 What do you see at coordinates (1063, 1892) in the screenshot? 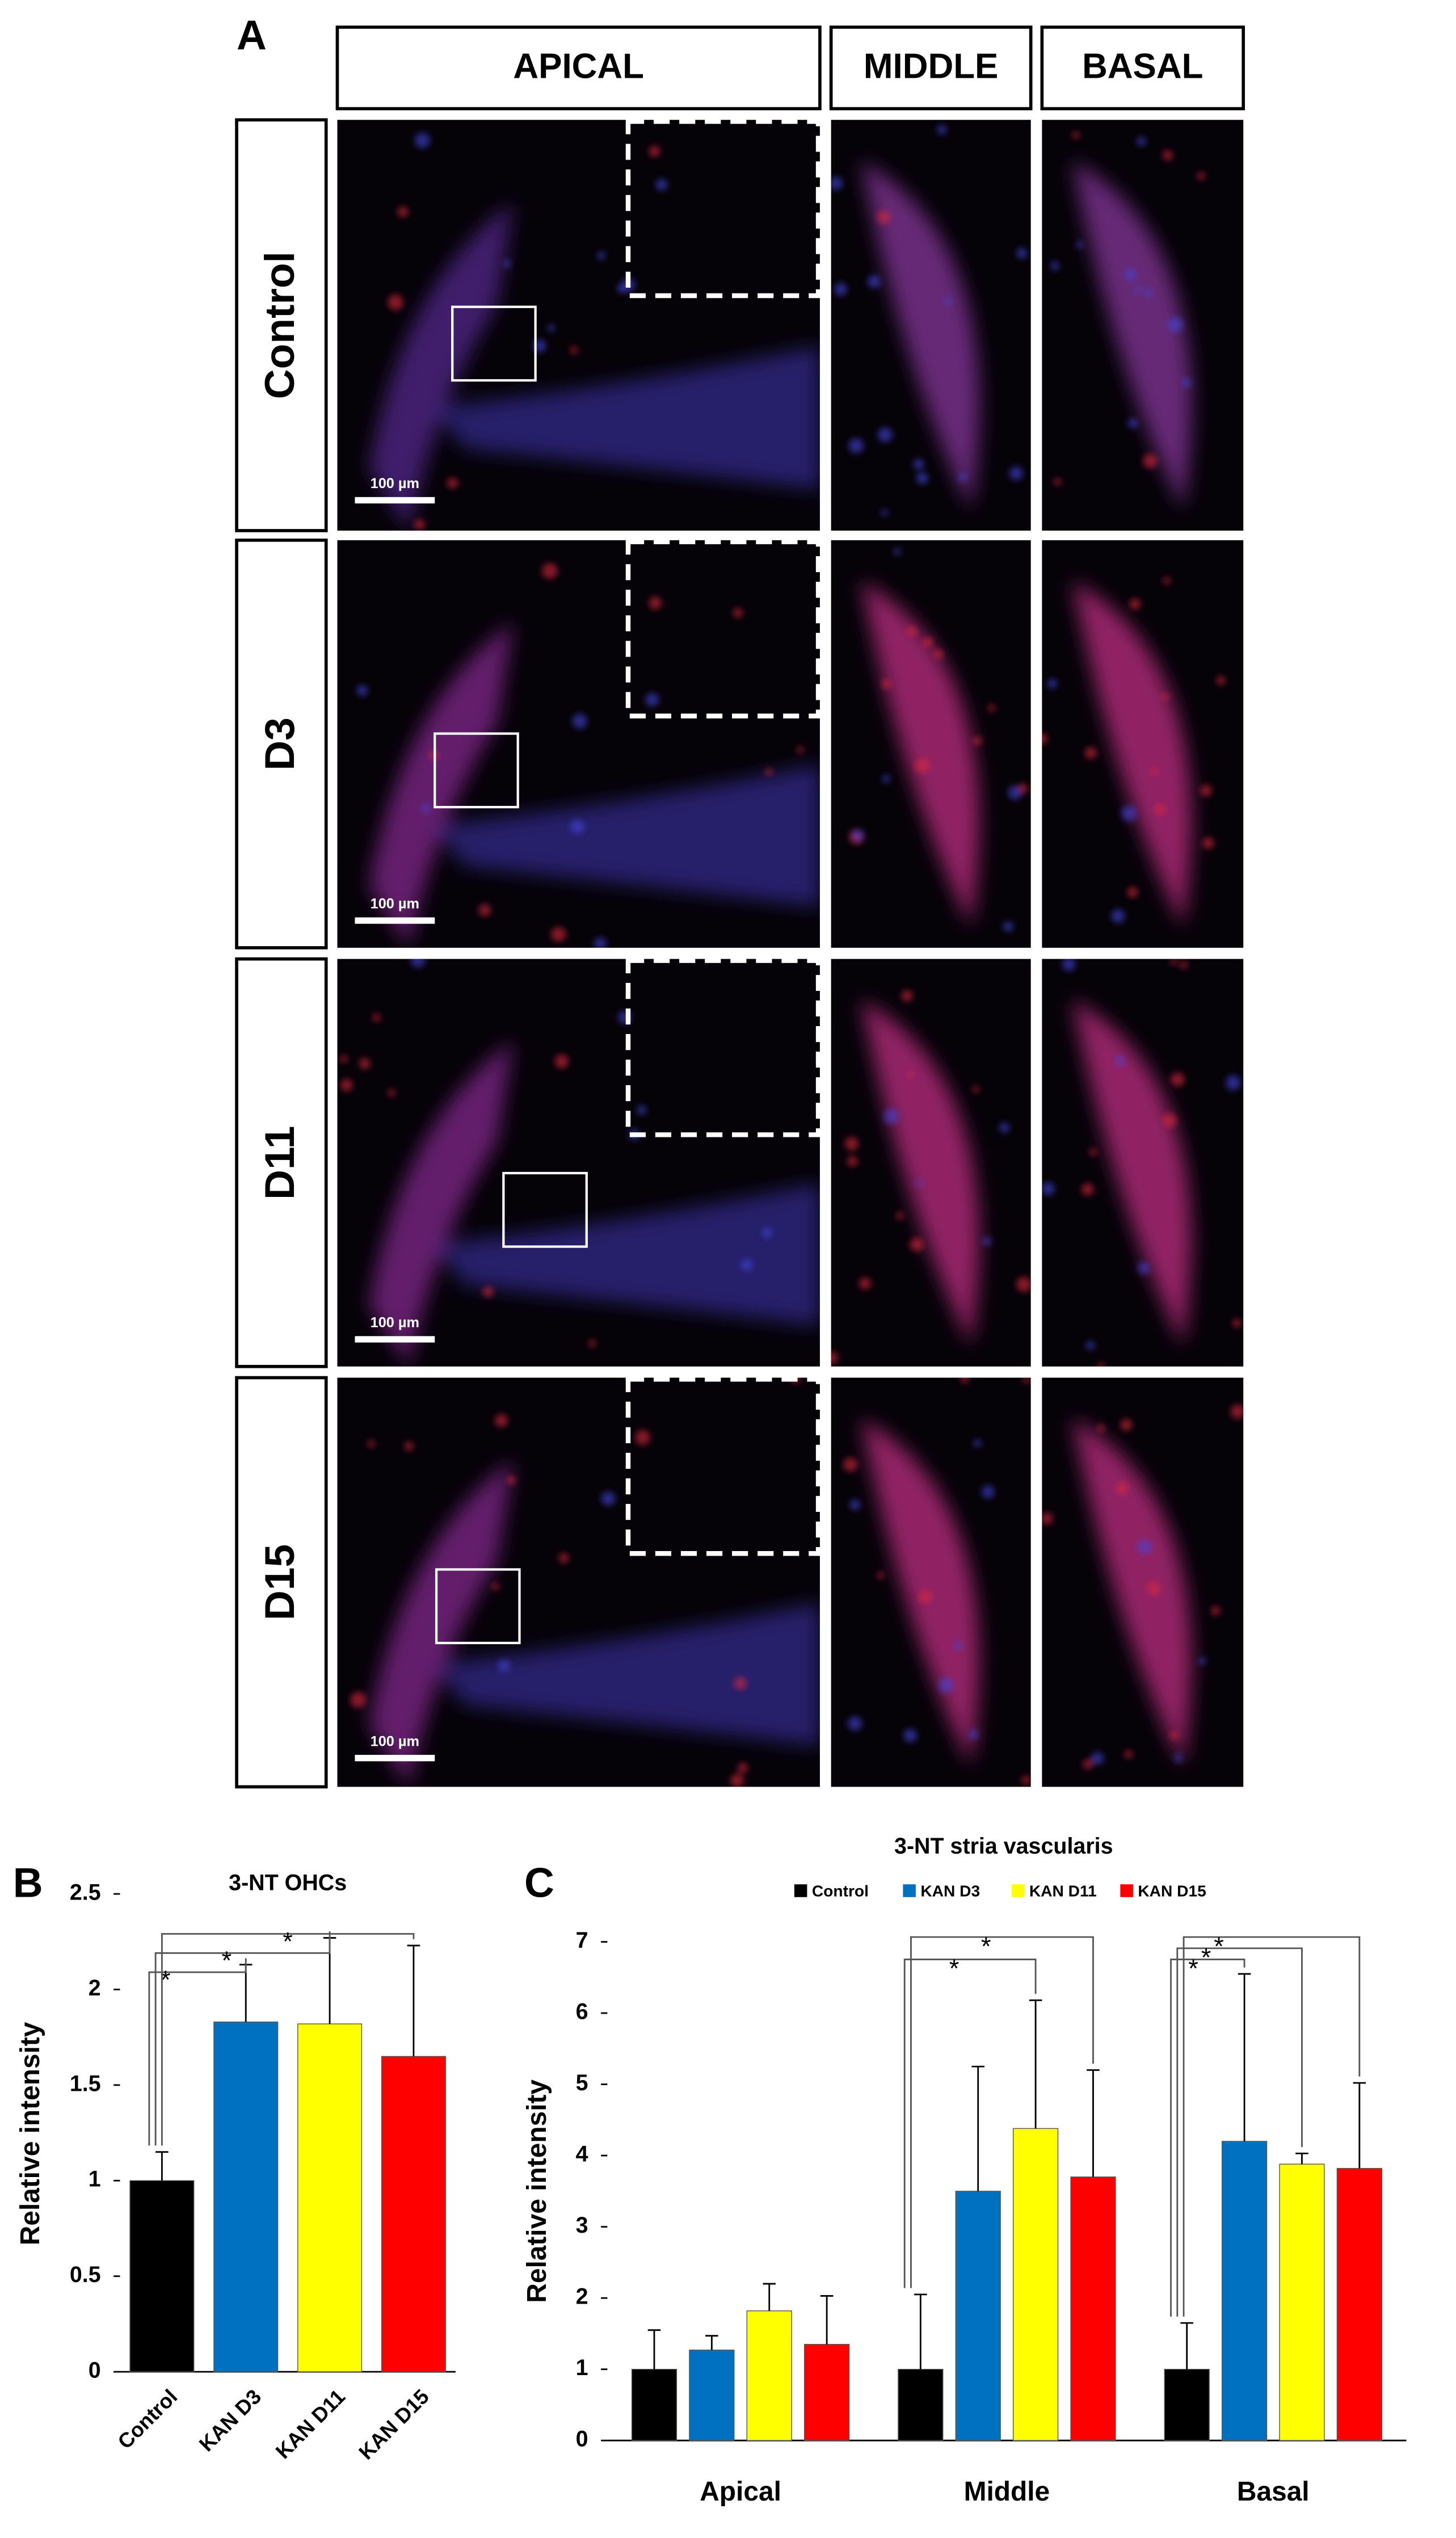
I see `legend-label: KAN D11` at bounding box center [1063, 1892].